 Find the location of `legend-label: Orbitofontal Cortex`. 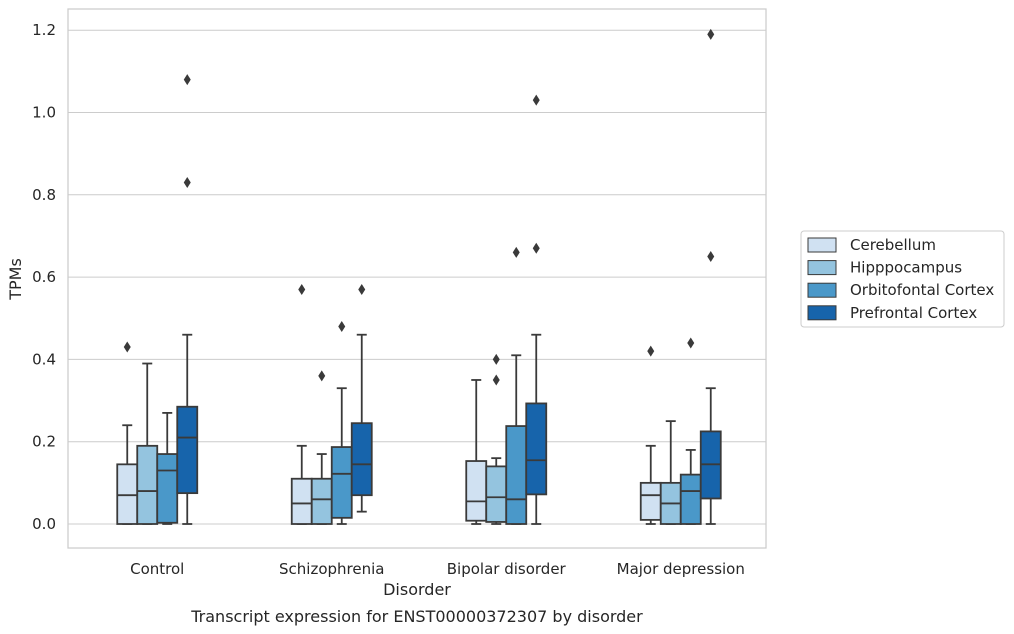

legend-label: Orbitofontal Cortex is located at coordinates (922, 290).